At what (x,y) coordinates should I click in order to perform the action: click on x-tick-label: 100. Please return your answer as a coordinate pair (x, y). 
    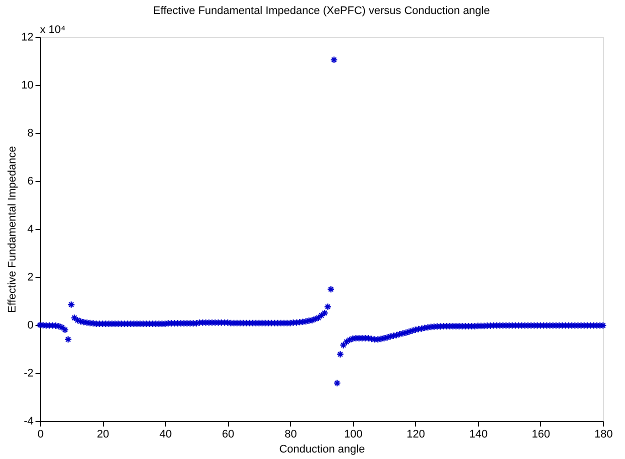
    Looking at the image, I should click on (353, 434).